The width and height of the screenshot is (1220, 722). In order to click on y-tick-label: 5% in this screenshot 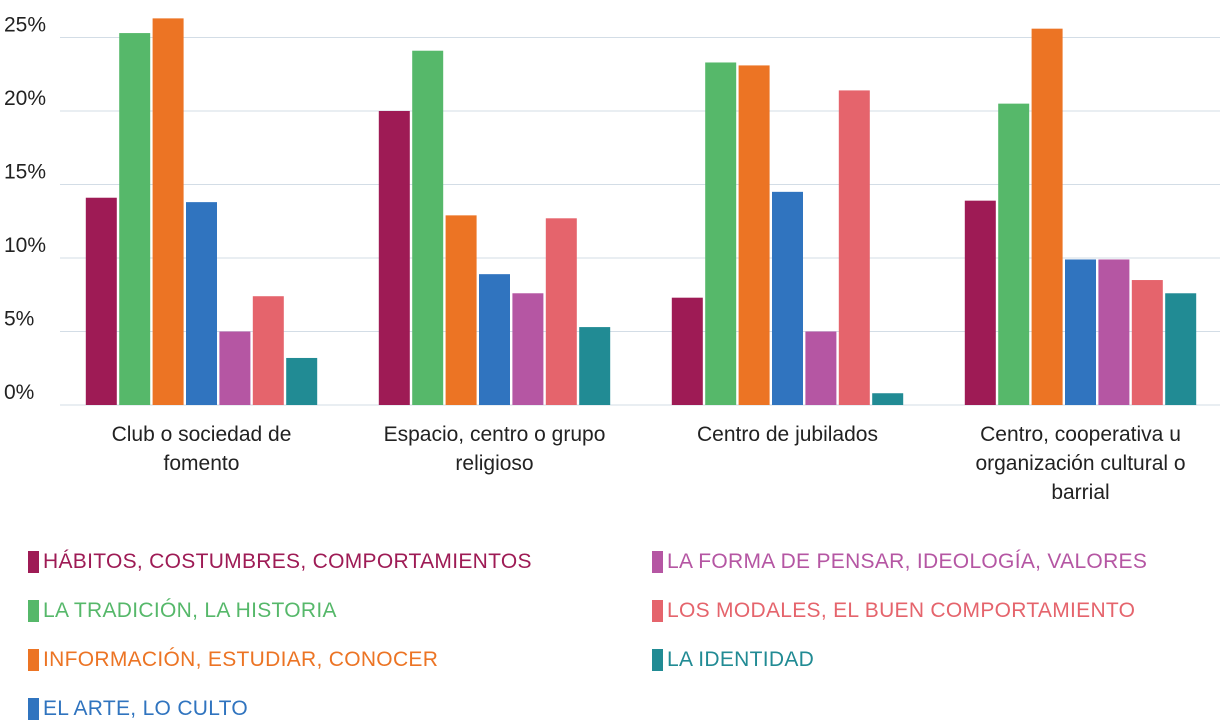, I will do `click(19, 318)`.